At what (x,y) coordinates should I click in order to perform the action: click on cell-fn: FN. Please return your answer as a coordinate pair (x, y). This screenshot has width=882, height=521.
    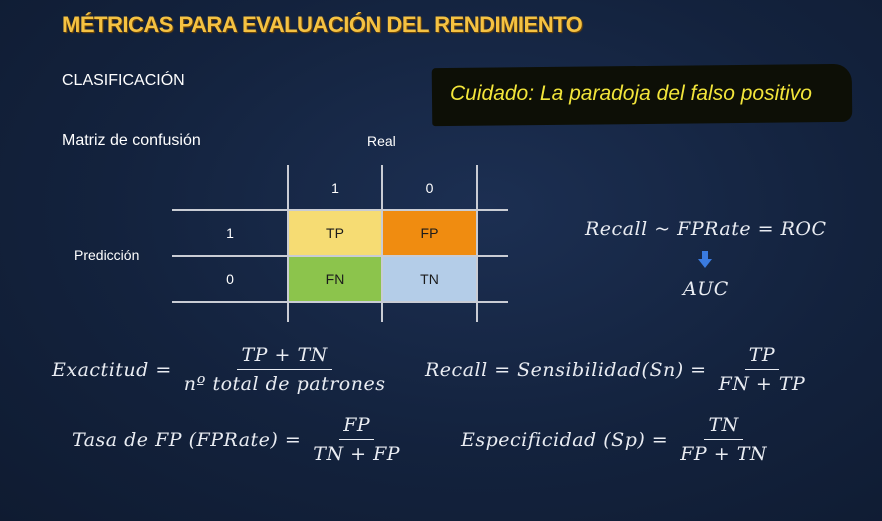
    Looking at the image, I should click on (335, 279).